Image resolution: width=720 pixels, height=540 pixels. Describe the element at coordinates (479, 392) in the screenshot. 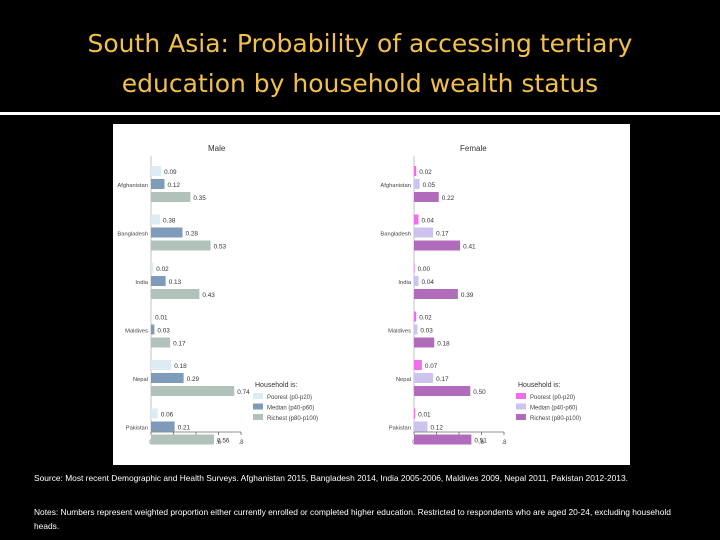

I see `female-bar-value-label: 0.50` at that location.